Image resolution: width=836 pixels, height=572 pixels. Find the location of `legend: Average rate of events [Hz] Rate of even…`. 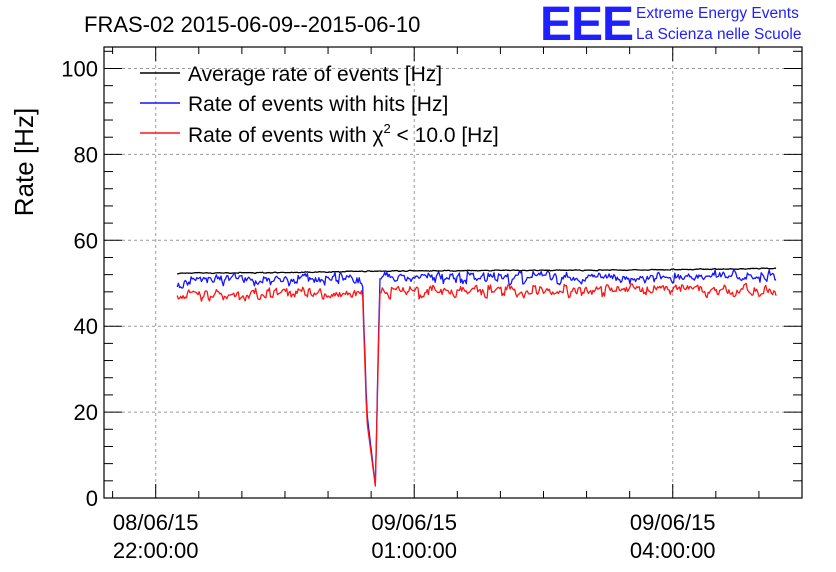

legend: Average rate of events [Hz] Rate of even… is located at coordinates (319, 105).